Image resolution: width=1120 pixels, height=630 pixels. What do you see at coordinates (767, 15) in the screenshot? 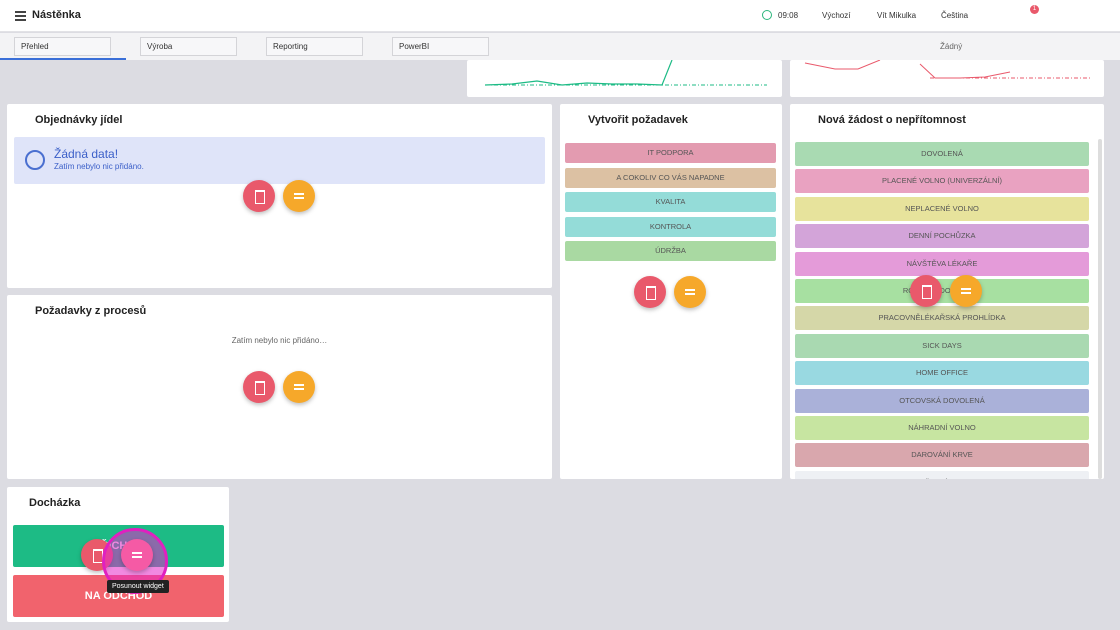
I see `status-icon` at bounding box center [767, 15].